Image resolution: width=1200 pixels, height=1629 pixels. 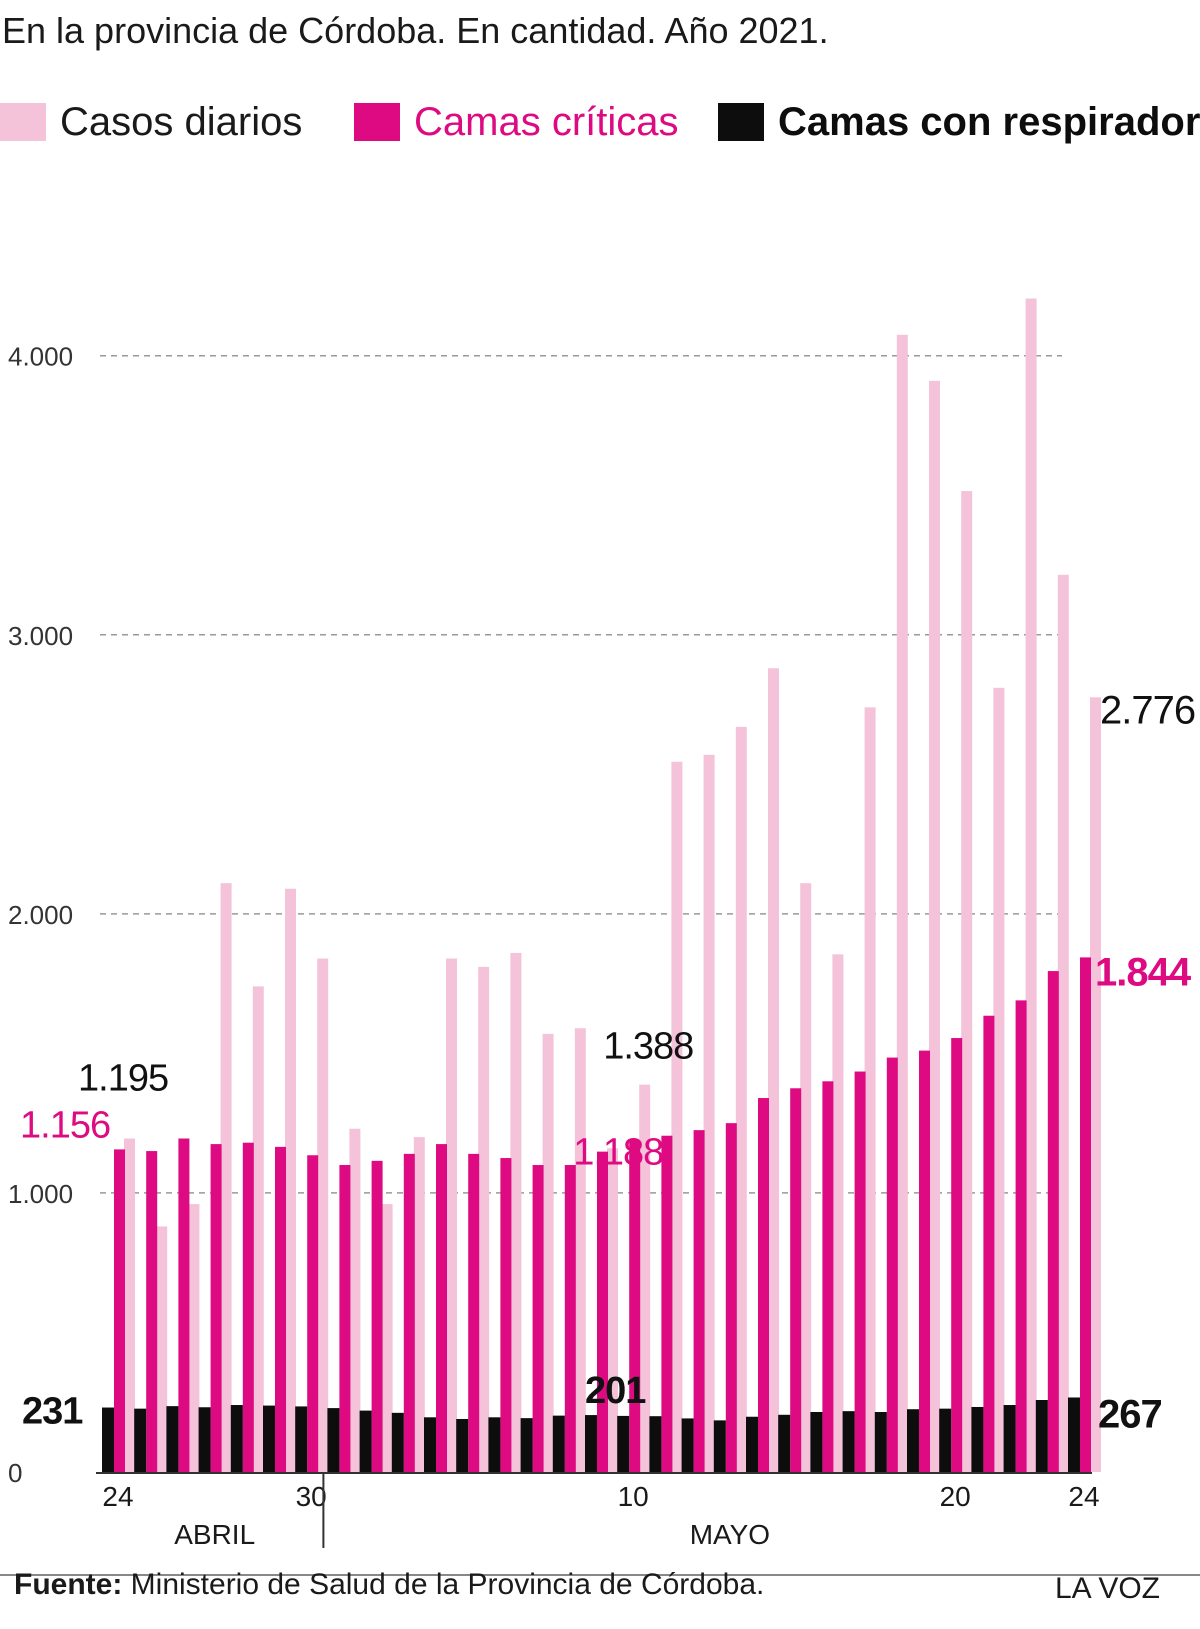 I want to click on y-tick-label: 4.000, so click(x=40, y=357).